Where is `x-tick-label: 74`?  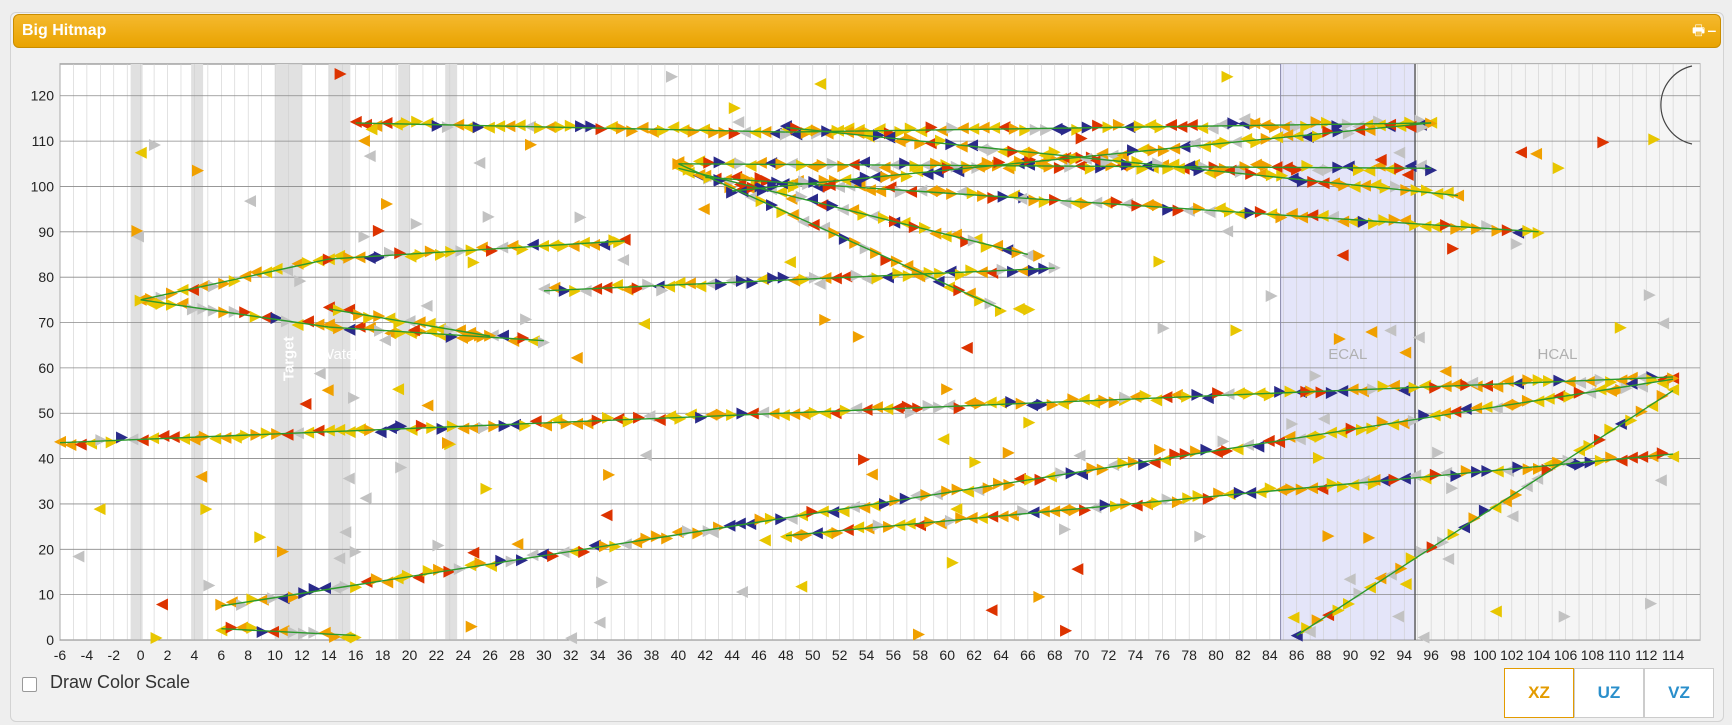
x-tick-label: 74 is located at coordinates (1136, 655).